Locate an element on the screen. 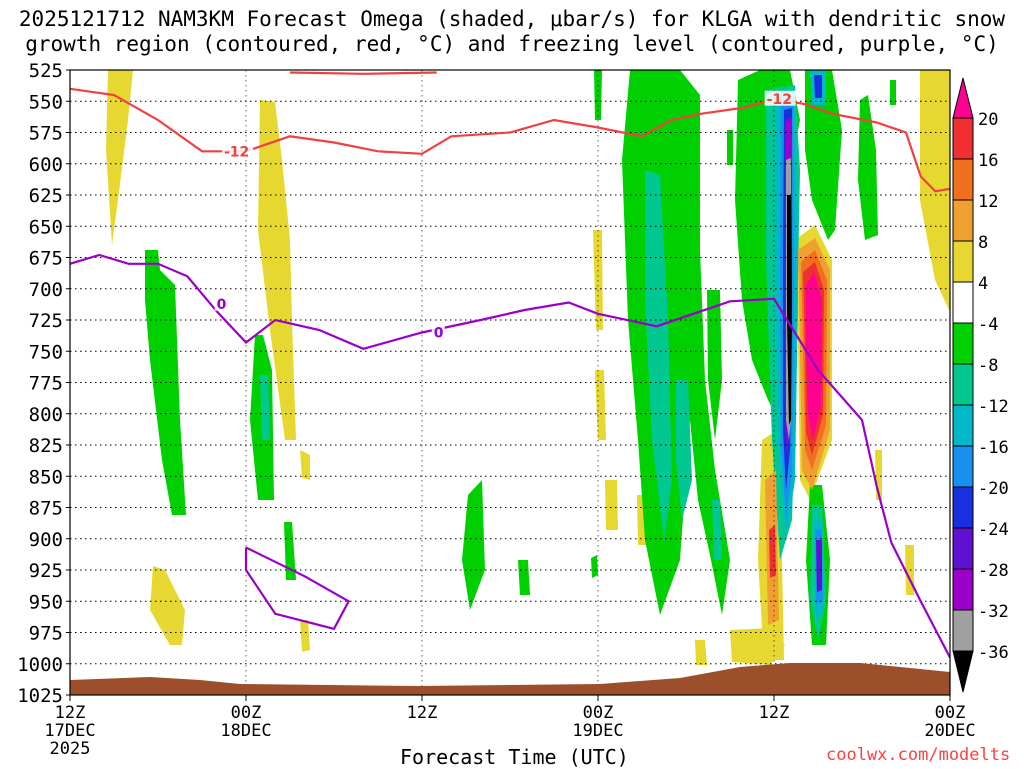 The width and height of the screenshot is (1024, 769). x-tick-label: 18DEC is located at coordinates (245, 731).